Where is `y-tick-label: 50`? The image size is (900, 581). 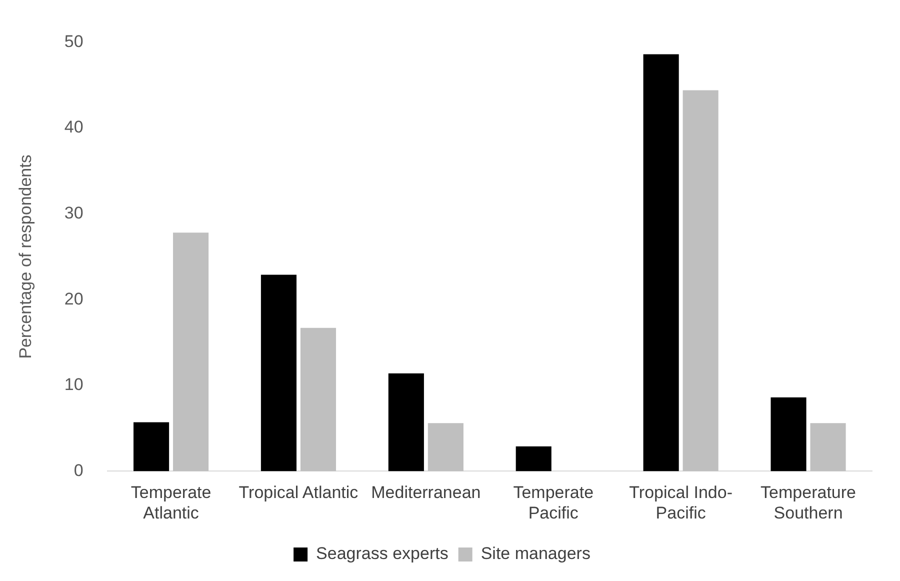
y-tick-label: 50 is located at coordinates (74, 41).